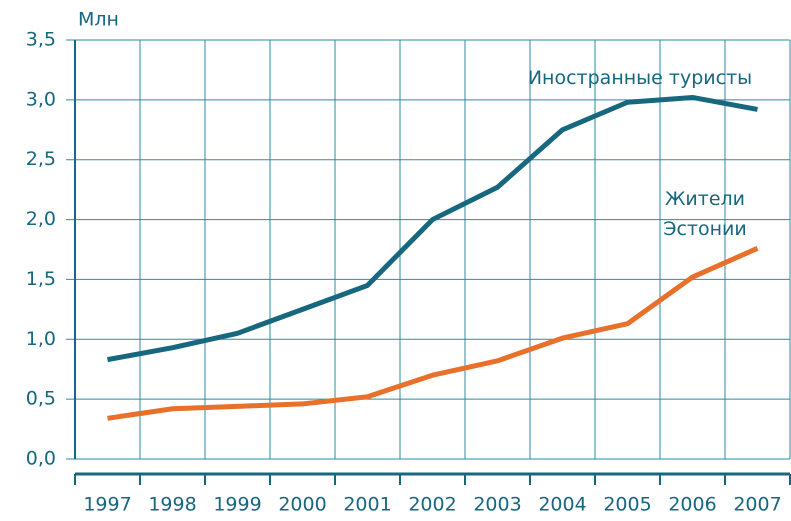  What do you see at coordinates (692, 505) in the screenshot?
I see `x-tick-label: 2006` at bounding box center [692, 505].